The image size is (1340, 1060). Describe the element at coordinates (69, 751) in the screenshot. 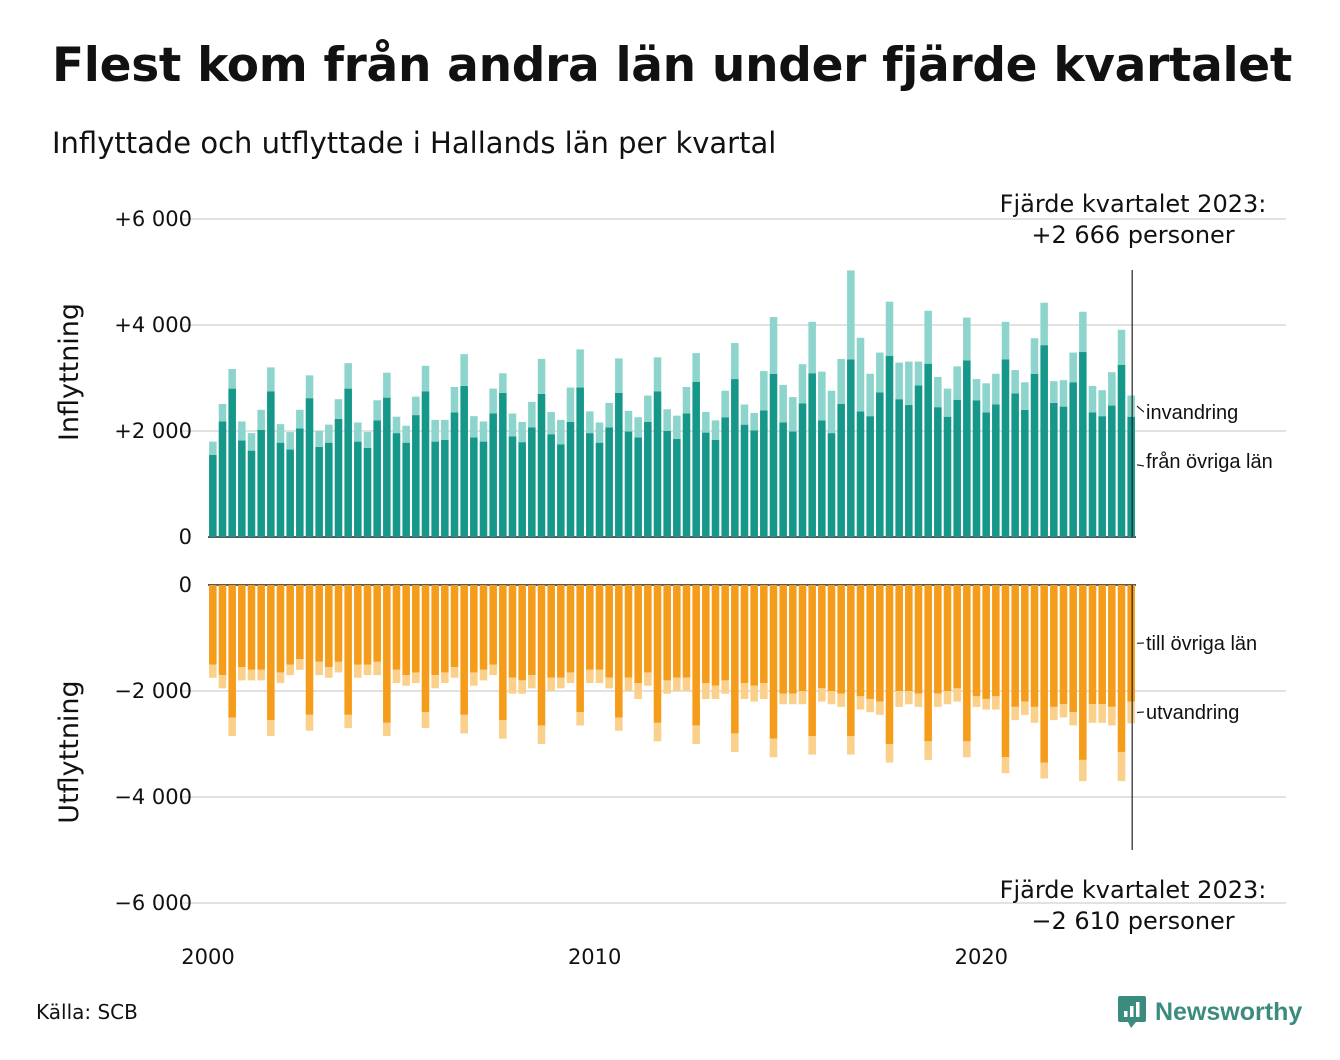

I see `y-axis-title: Utflyttning` at that location.